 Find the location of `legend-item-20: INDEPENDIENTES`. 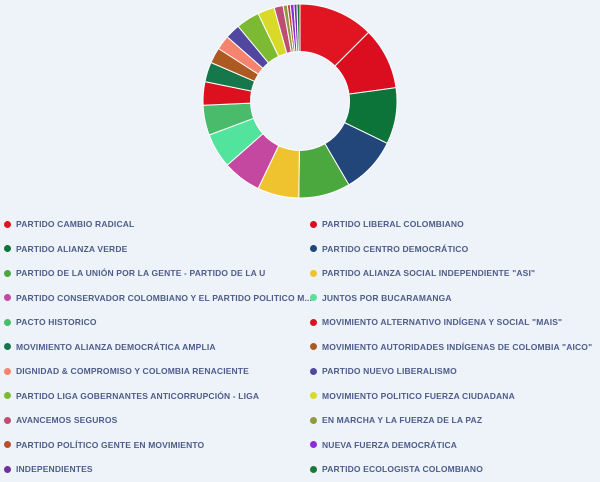

legend-item-20: INDEPENDIENTES is located at coordinates (157, 469).